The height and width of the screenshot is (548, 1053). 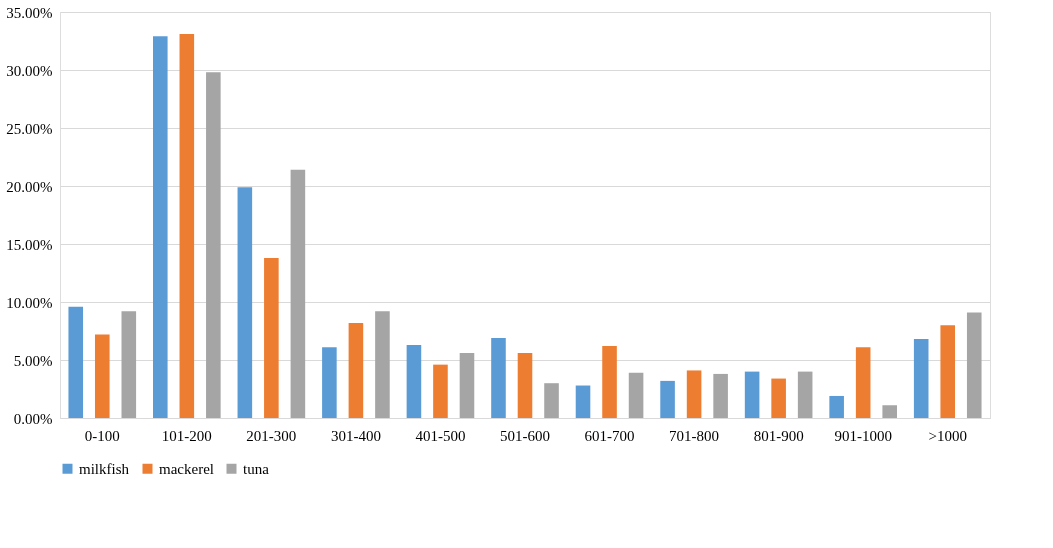 What do you see at coordinates (29, 186) in the screenshot?
I see `y-tick-label: 20.00%` at bounding box center [29, 186].